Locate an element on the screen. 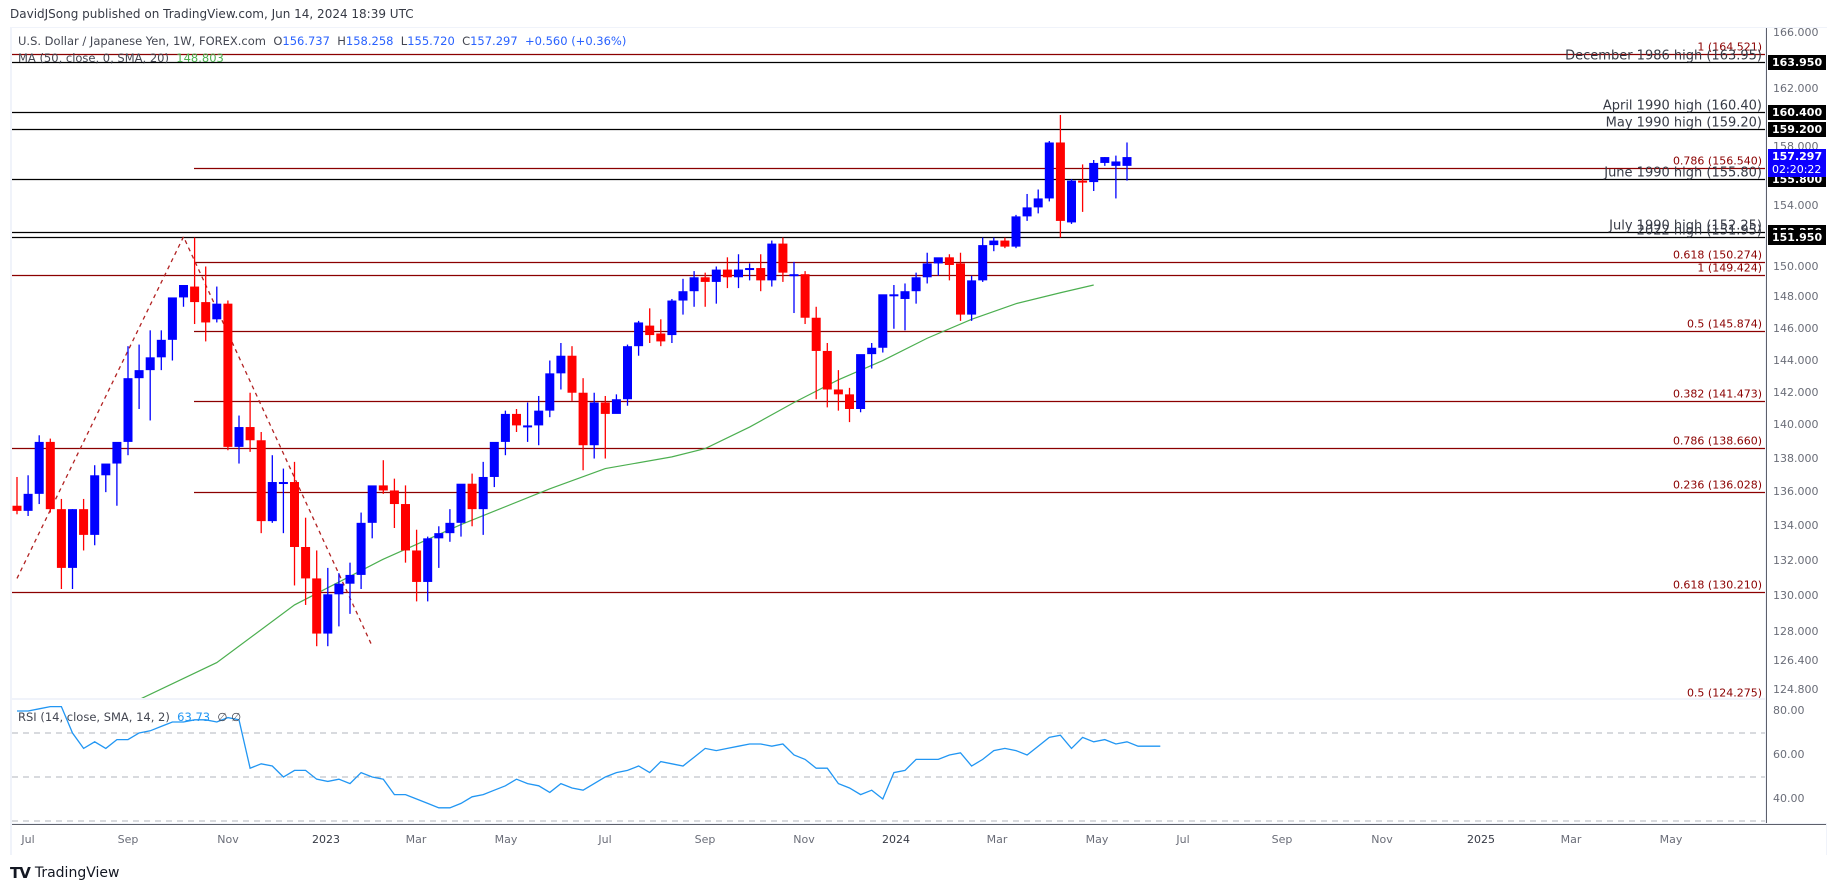 This screenshot has height=891, width=1835. close-value: 157.297 is located at coordinates (494, 41).